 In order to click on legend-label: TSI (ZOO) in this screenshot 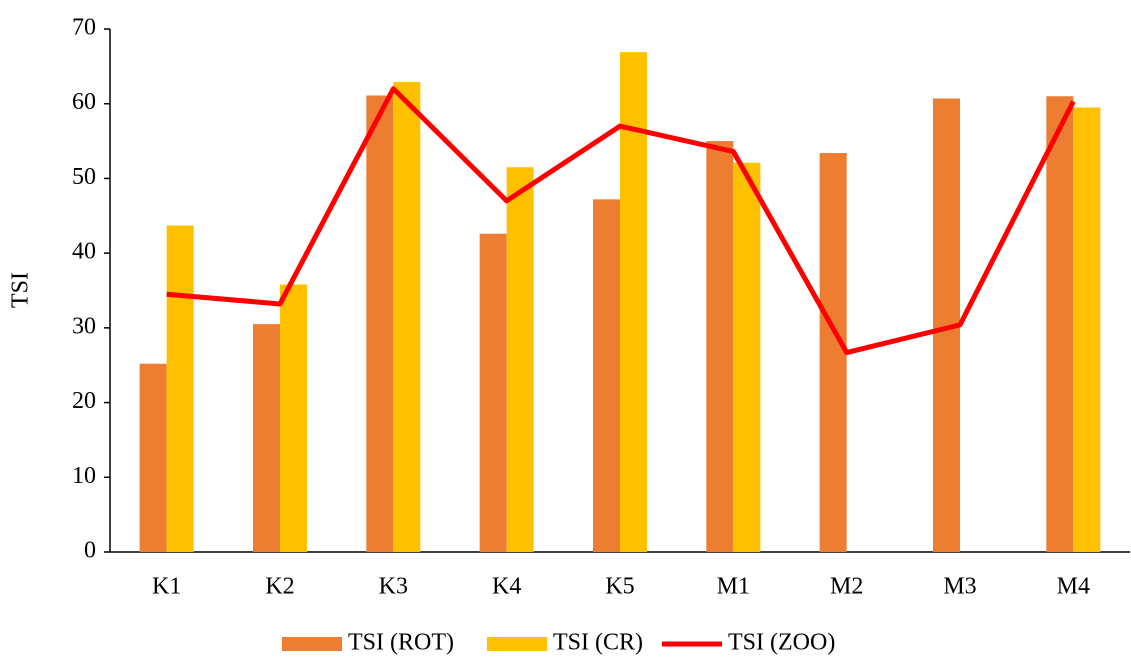, I will do `click(781, 643)`.